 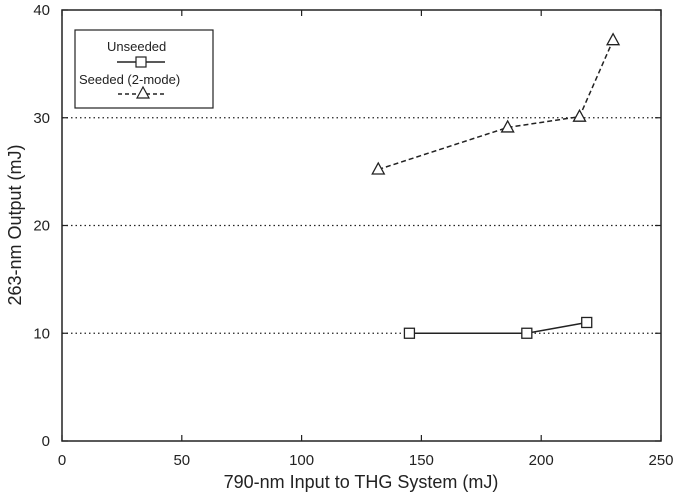 What do you see at coordinates (144, 69) in the screenshot?
I see `legend: Unseeded Seeded (2-mode)` at bounding box center [144, 69].